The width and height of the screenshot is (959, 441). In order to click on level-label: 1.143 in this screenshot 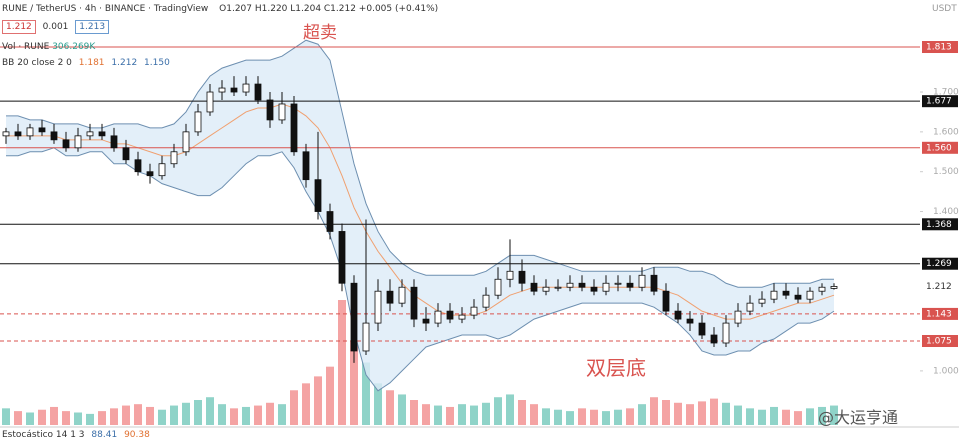, I will do `click(939, 314)`.